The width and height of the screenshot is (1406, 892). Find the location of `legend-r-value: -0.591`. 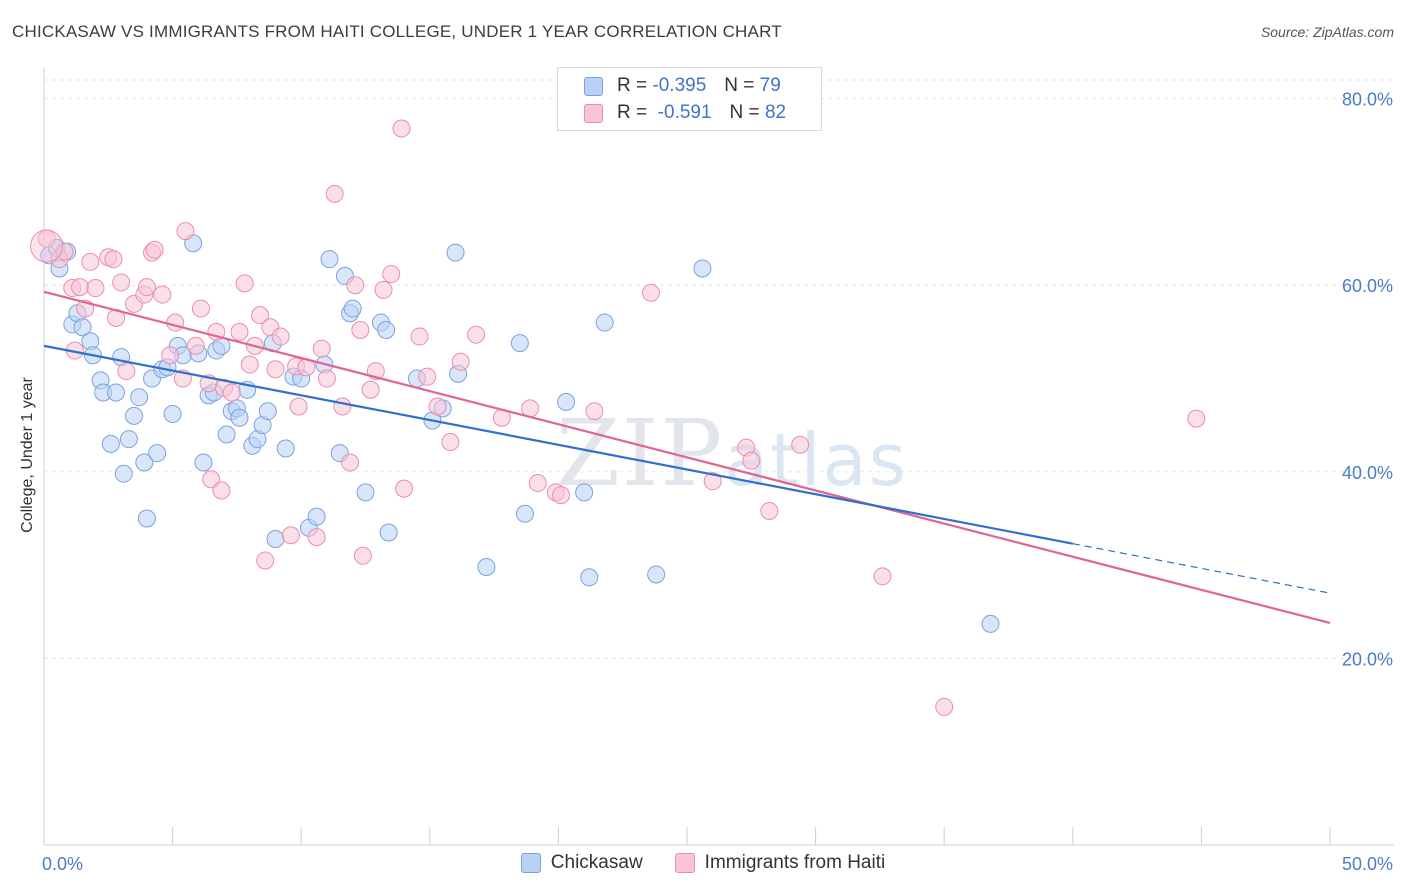

legend-r-value: -0.591 is located at coordinates (684, 112).